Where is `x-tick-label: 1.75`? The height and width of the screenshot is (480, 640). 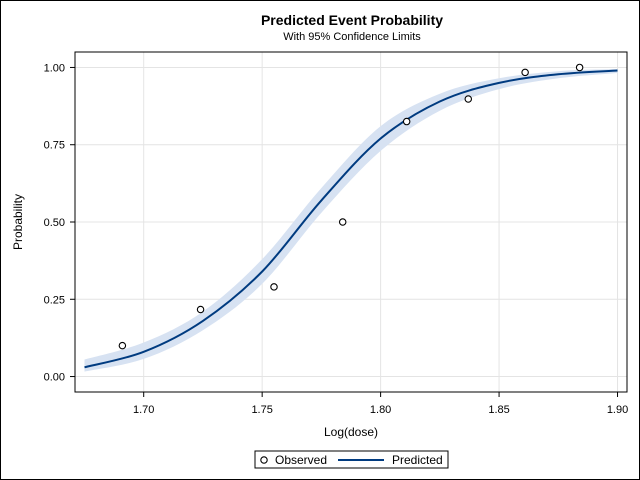
x-tick-label: 1.75 is located at coordinates (261, 410).